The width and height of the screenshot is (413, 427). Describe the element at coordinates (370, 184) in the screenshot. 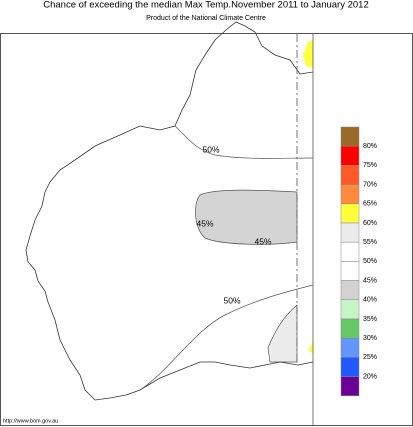

I see `legend-label: 70%` at that location.